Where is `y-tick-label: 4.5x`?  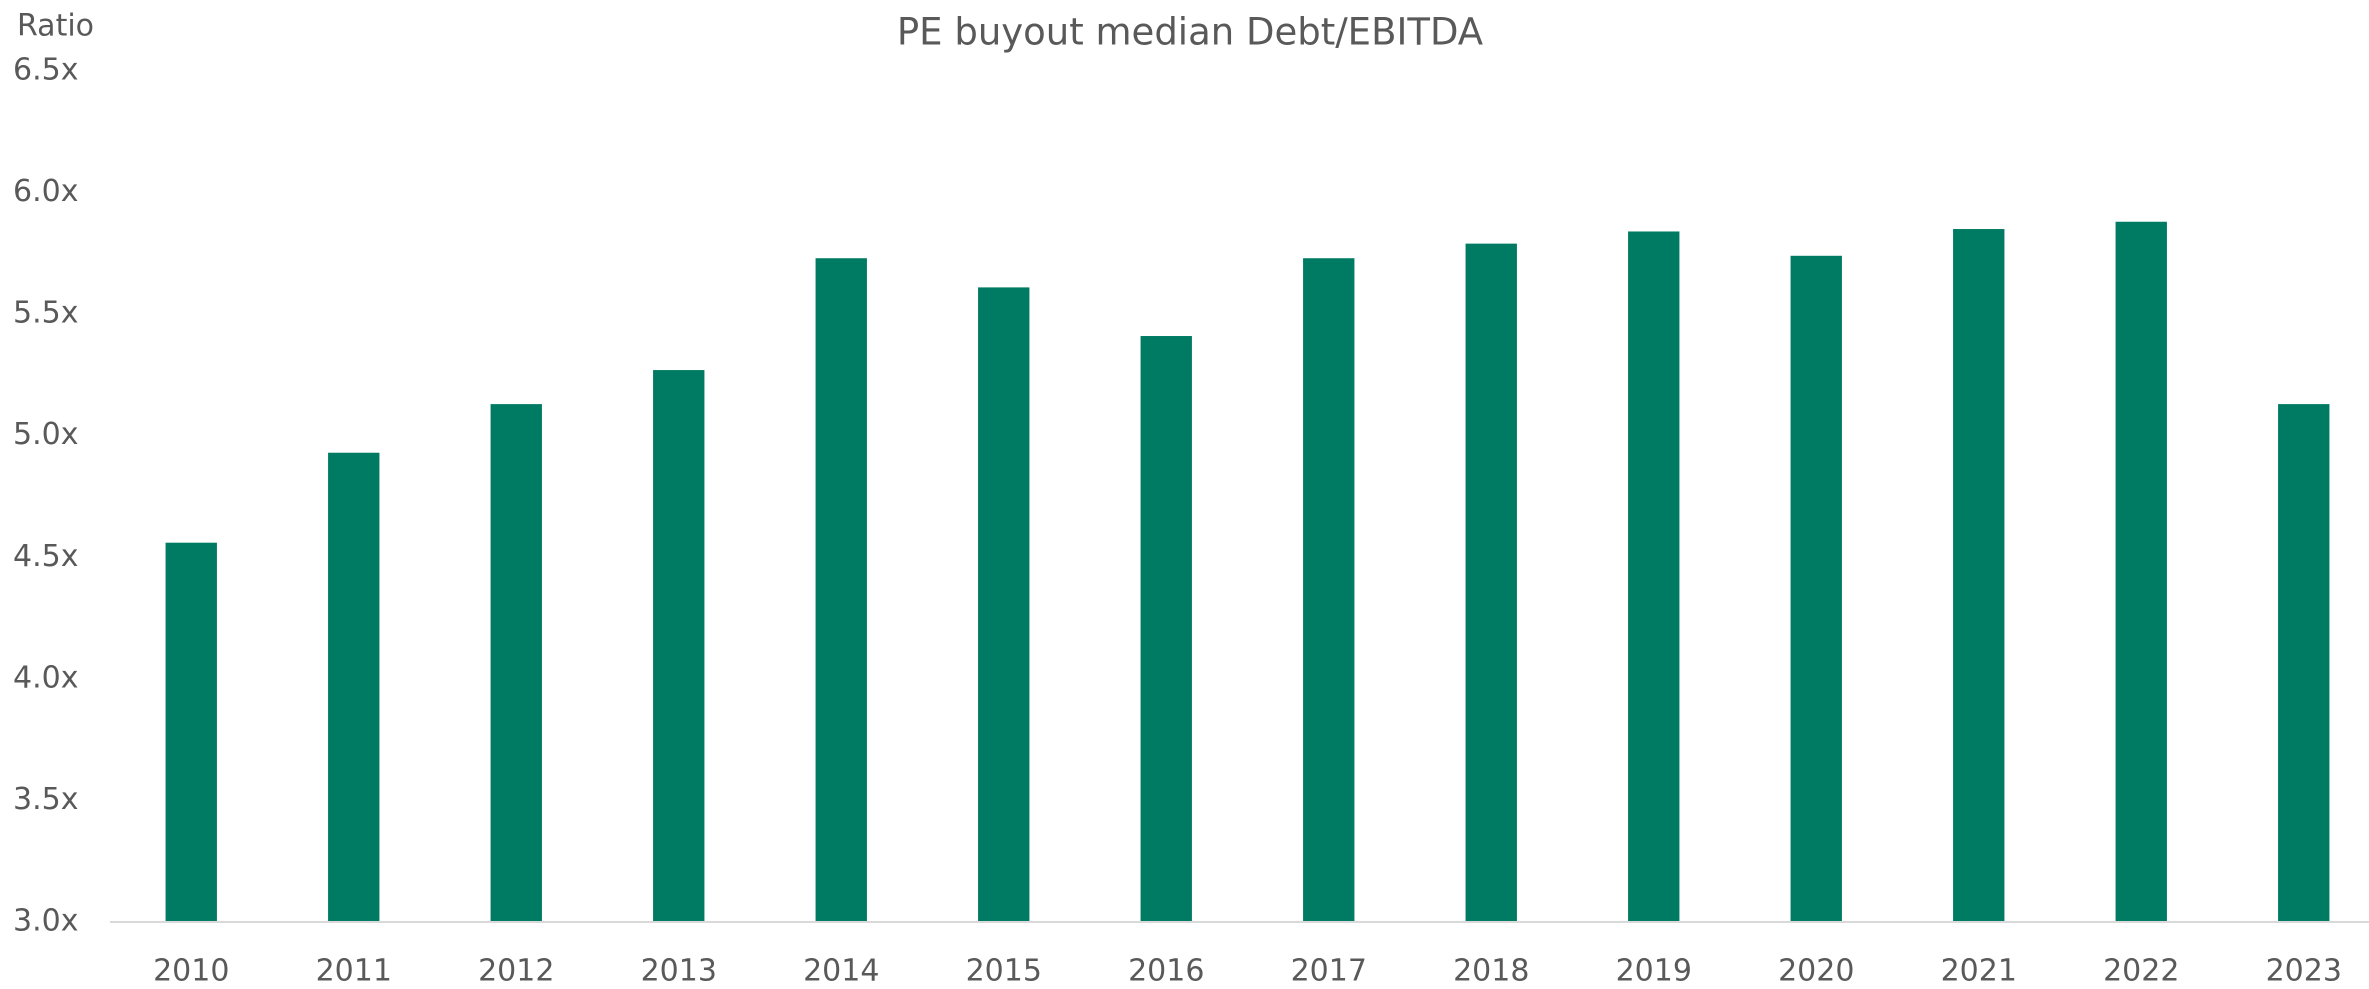
y-tick-label: 4.5x is located at coordinates (45, 556).